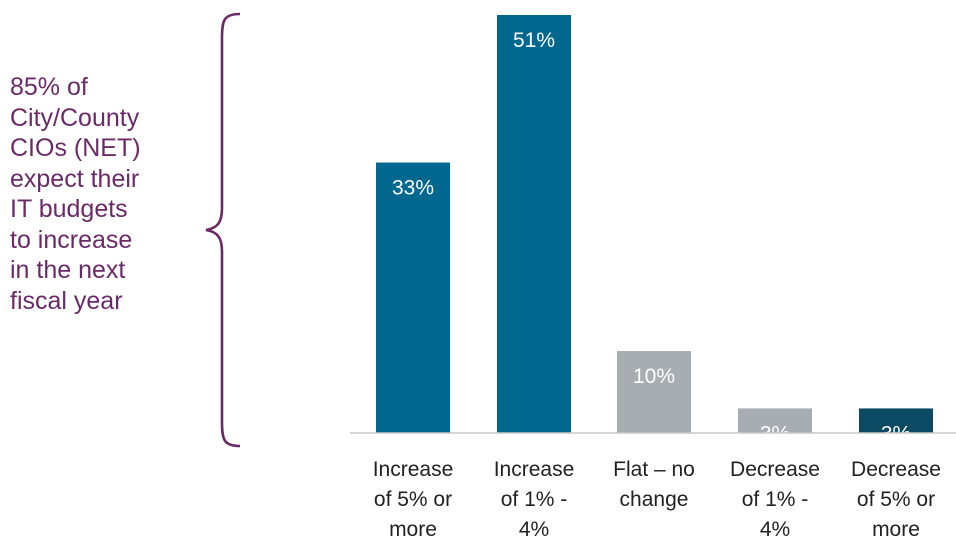 The height and width of the screenshot is (556, 956). I want to click on callout-brace, so click(223, 230).